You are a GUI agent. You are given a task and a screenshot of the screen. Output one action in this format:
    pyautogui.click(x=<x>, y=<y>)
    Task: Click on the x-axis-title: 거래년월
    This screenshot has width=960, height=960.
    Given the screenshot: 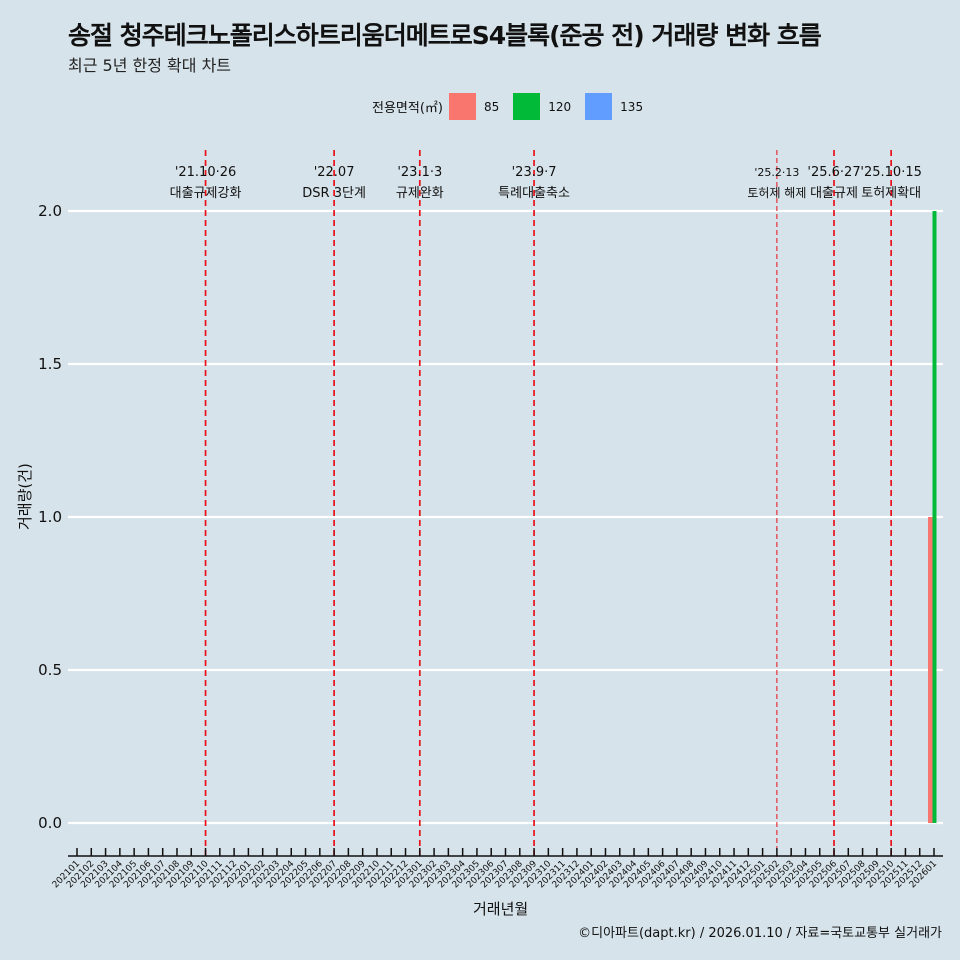 What is the action you would take?
    pyautogui.click(x=501, y=909)
    